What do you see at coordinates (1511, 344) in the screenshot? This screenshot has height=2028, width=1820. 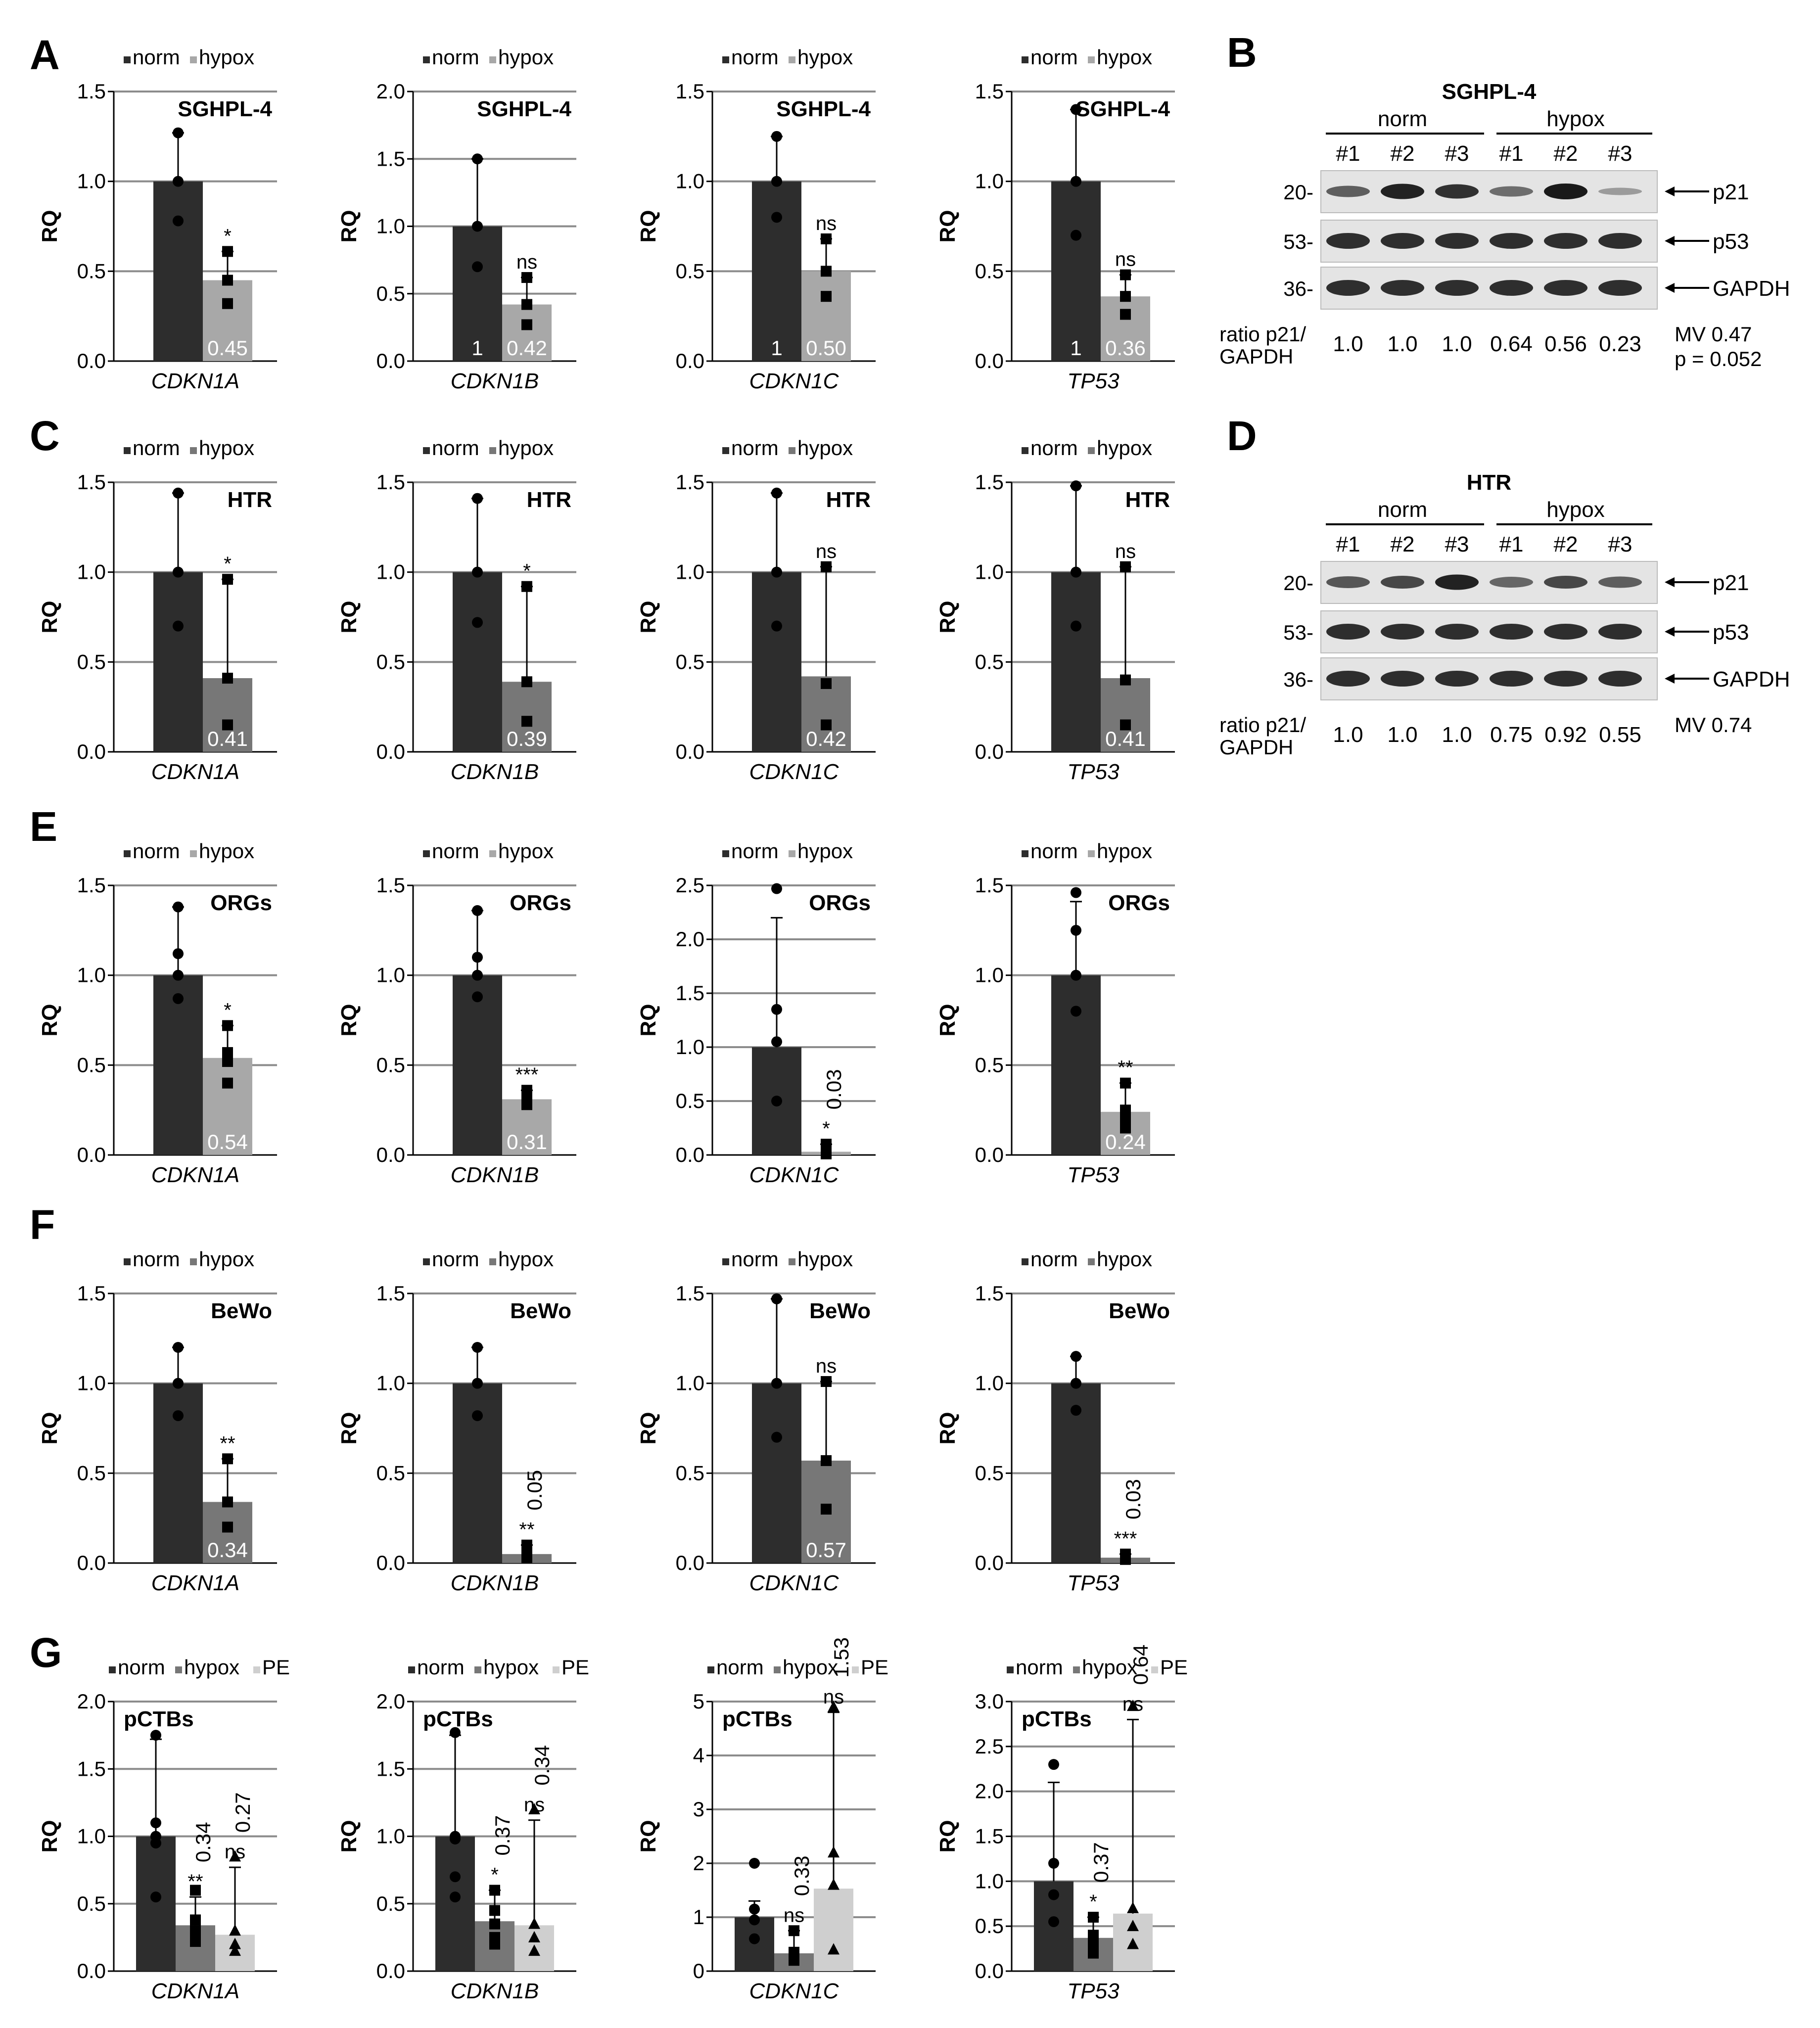 I see `ratio-value: 0.64` at bounding box center [1511, 344].